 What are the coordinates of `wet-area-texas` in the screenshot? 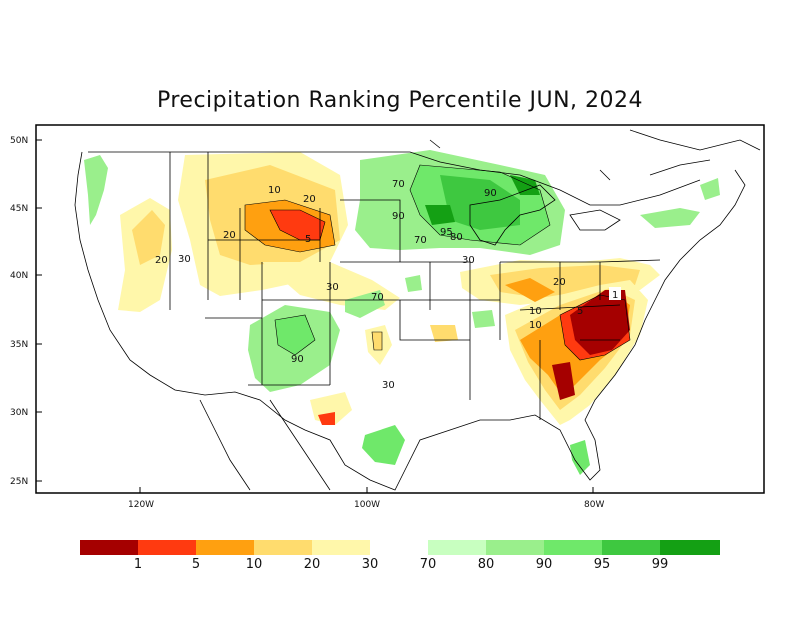 It's located at (383, 445).